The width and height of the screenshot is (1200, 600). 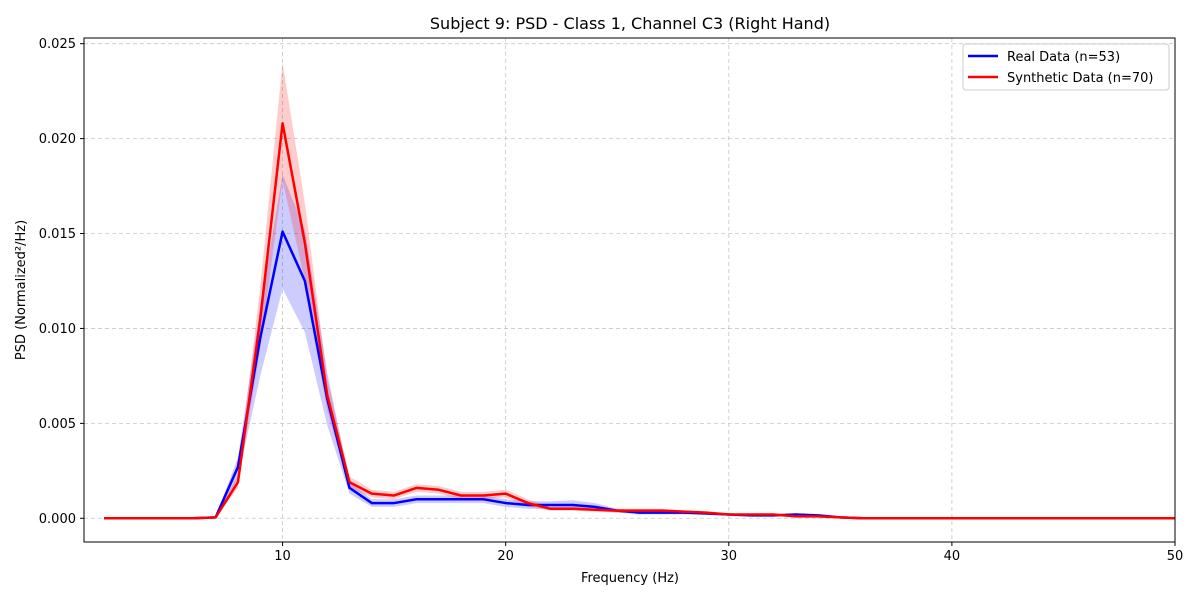 I want to click on y-tick-label: 0.025, so click(x=57, y=44).